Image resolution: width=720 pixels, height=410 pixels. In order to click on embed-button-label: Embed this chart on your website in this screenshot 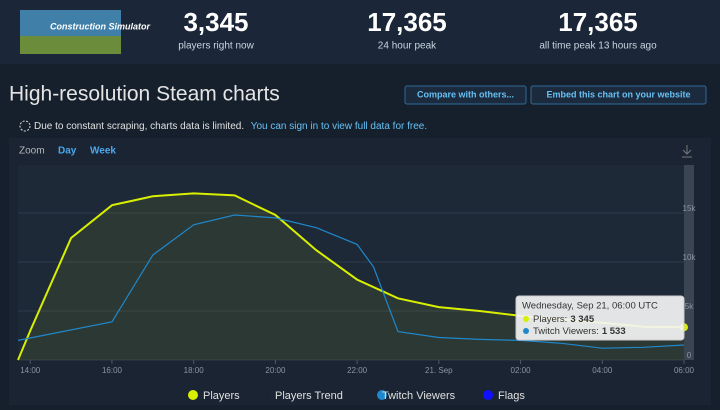, I will do `click(618, 94)`.